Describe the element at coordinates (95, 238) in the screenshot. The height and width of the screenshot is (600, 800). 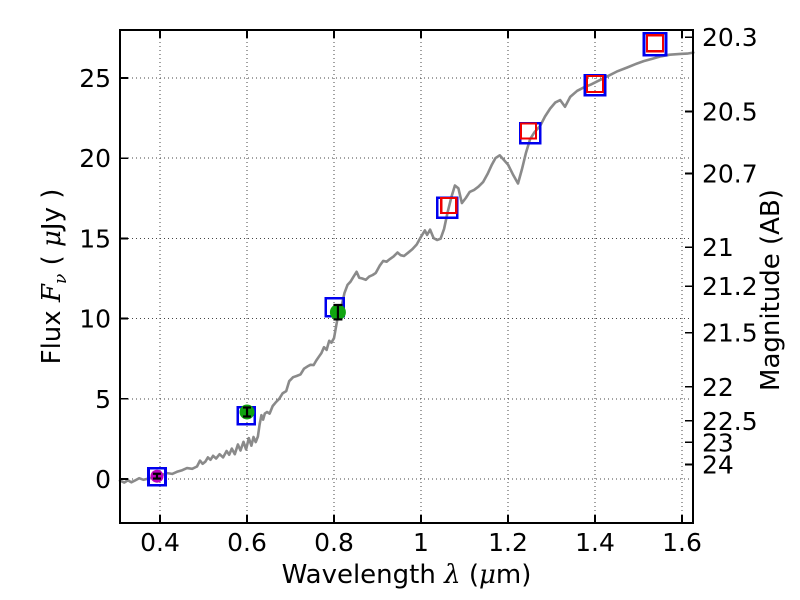
I see `y-tick-label-left: 15` at that location.